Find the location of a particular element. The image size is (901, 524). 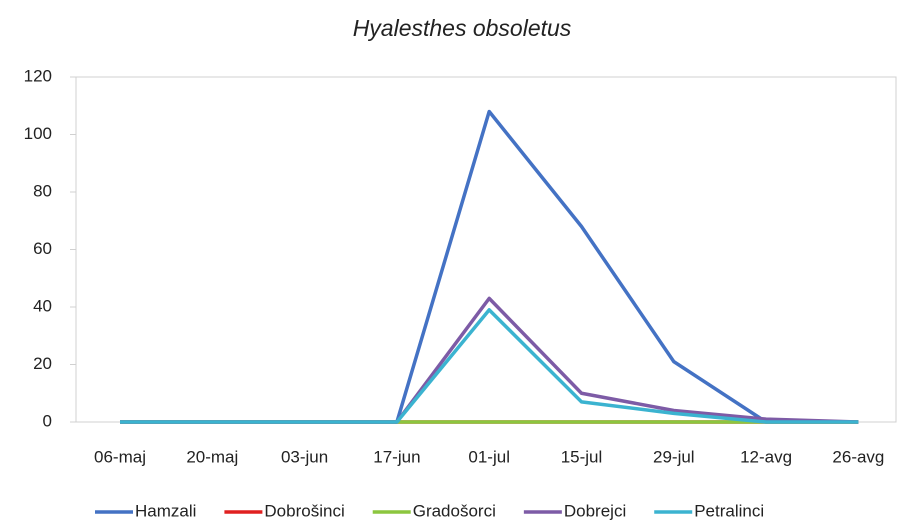

y-tick-label: 20 is located at coordinates (42, 363).